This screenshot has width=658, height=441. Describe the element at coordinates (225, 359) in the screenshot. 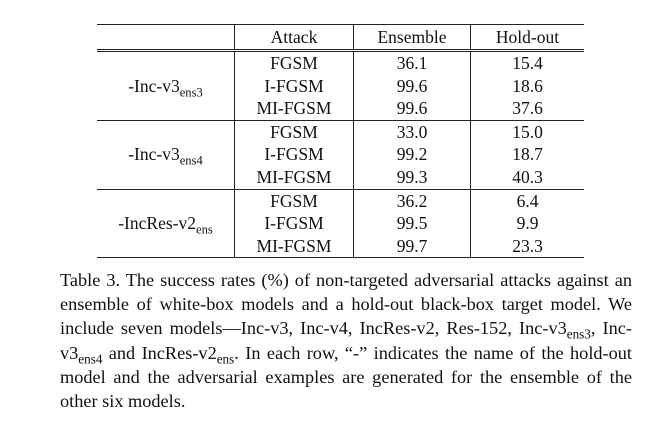

I see `caption-subscript: ens` at that location.